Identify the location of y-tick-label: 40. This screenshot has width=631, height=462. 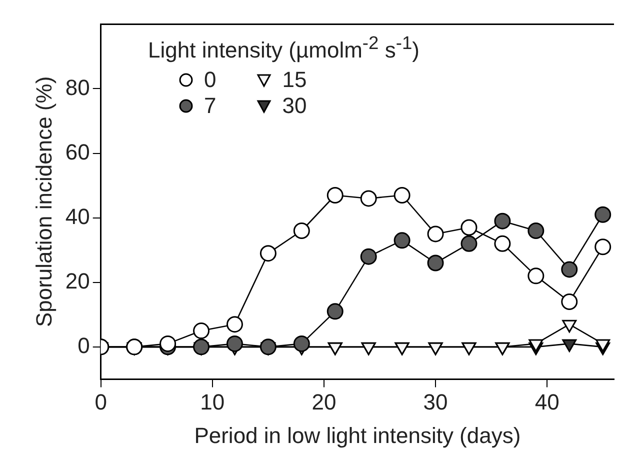
(77, 216).